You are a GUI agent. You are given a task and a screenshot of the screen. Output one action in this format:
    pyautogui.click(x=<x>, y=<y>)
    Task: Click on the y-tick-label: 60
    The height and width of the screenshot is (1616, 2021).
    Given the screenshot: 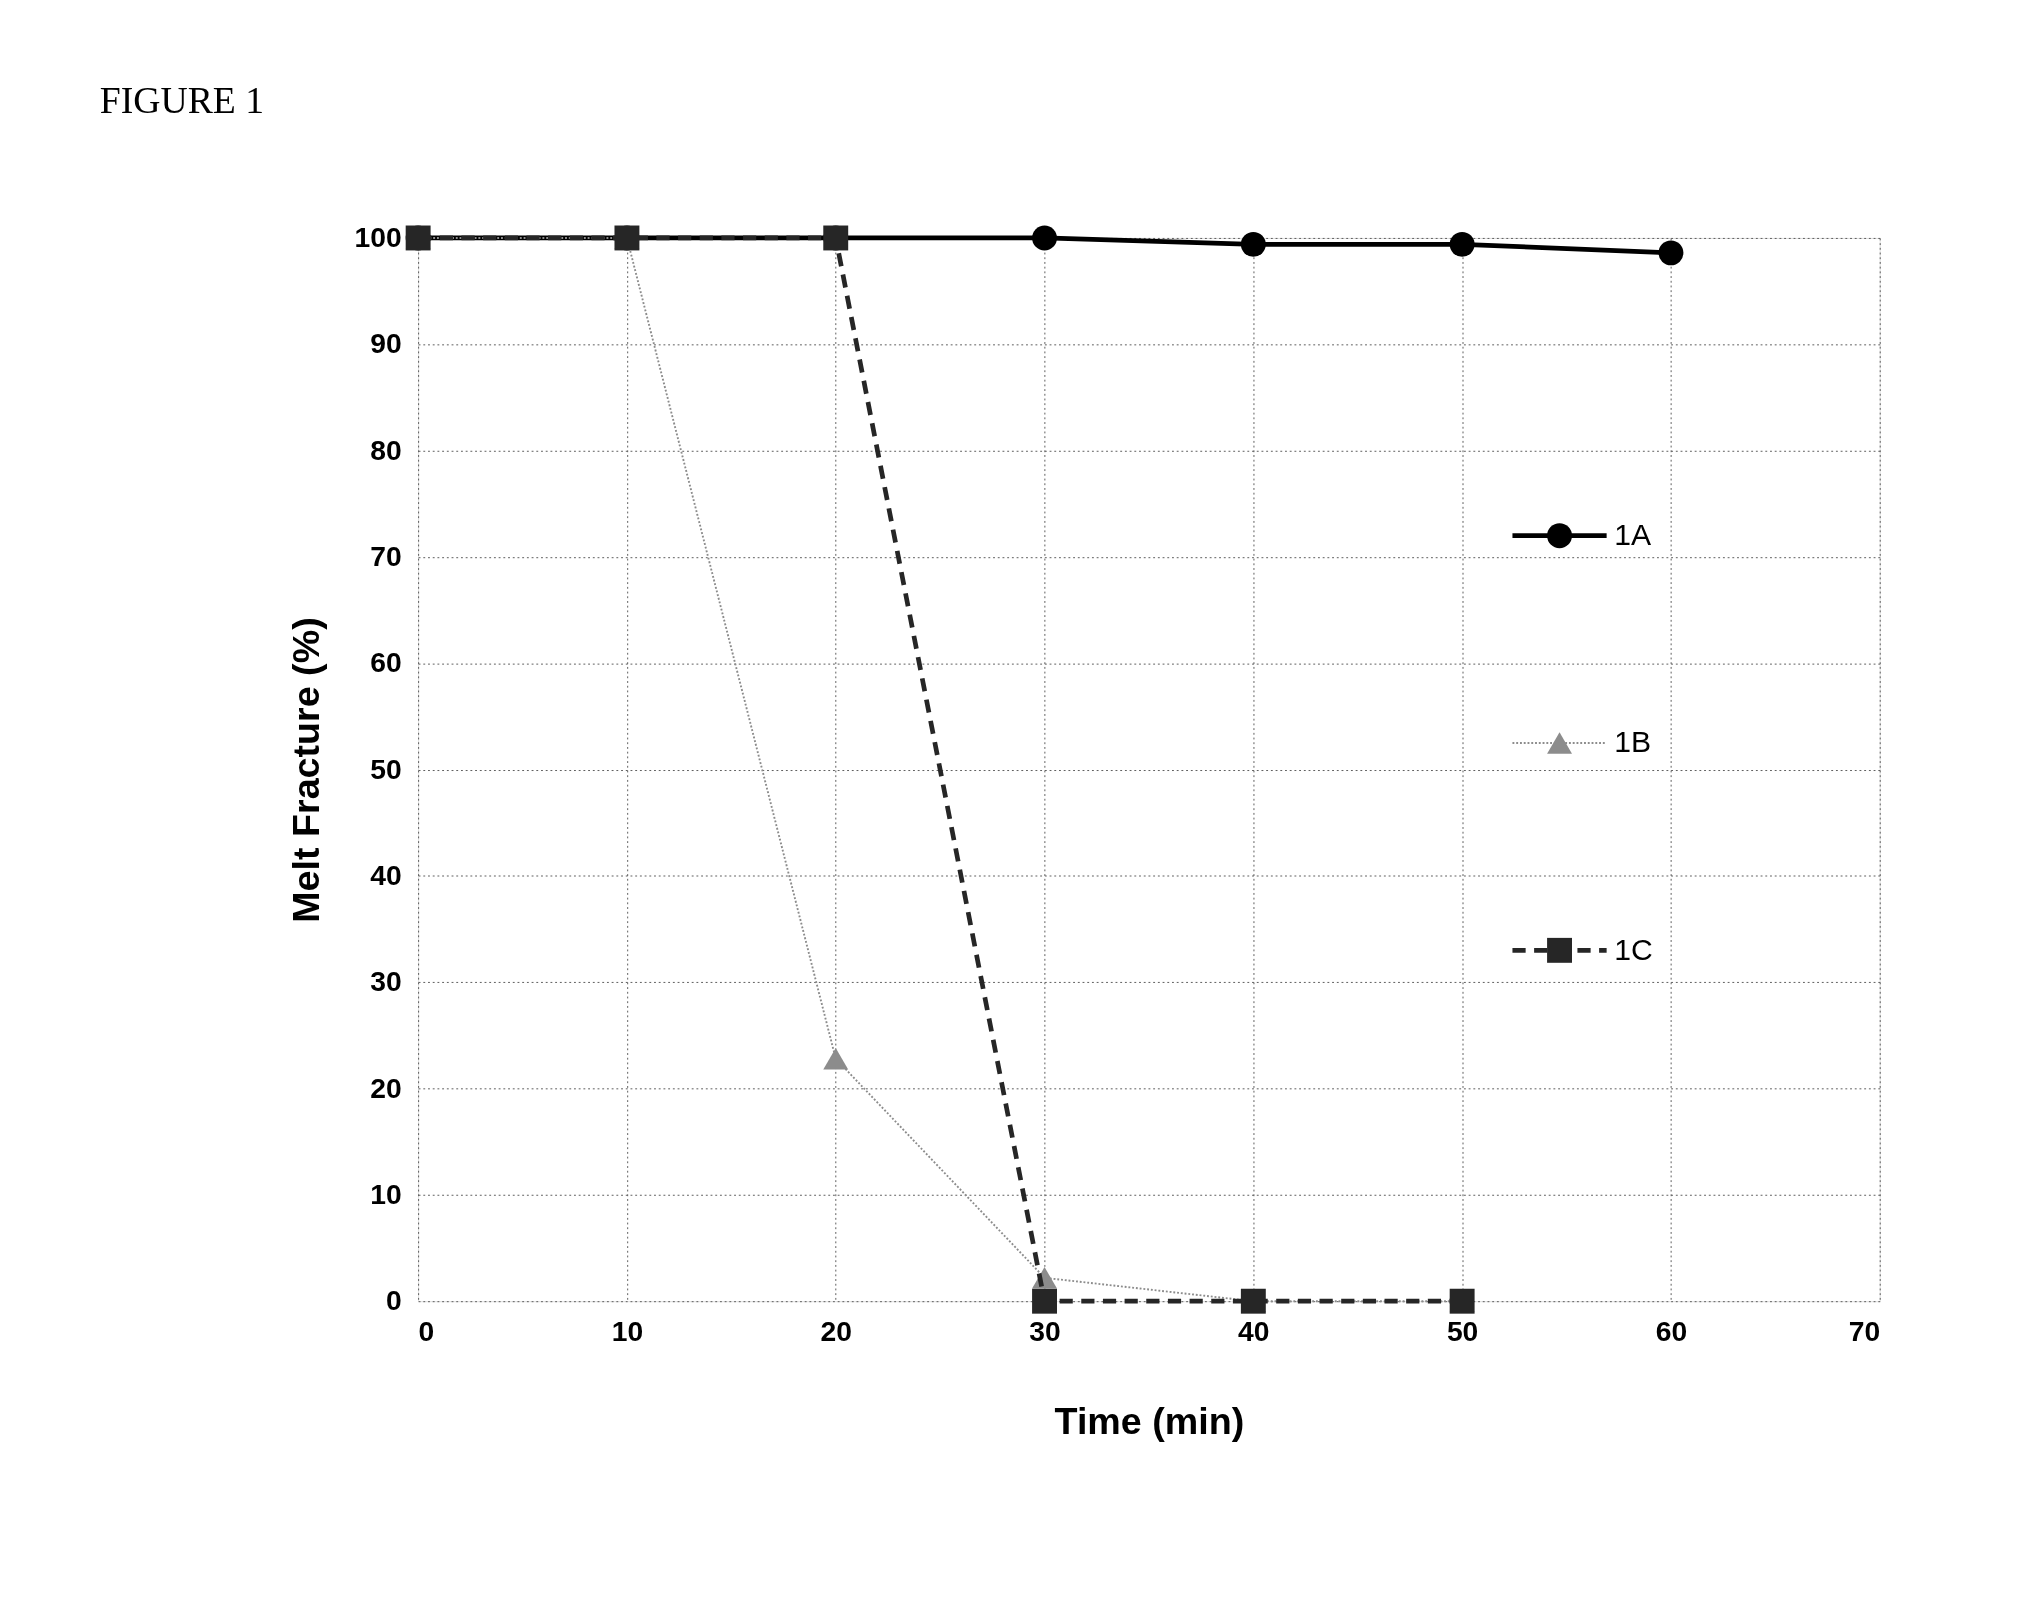 What is the action you would take?
    pyautogui.click(x=386, y=662)
    